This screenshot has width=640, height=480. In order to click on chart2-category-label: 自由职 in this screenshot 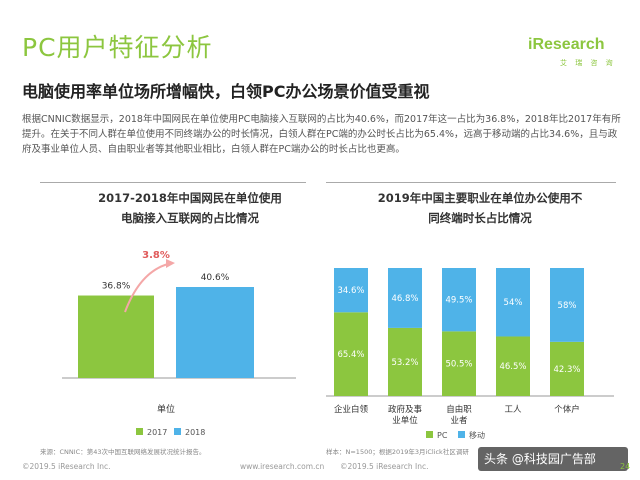, I will do `click(459, 409)`.